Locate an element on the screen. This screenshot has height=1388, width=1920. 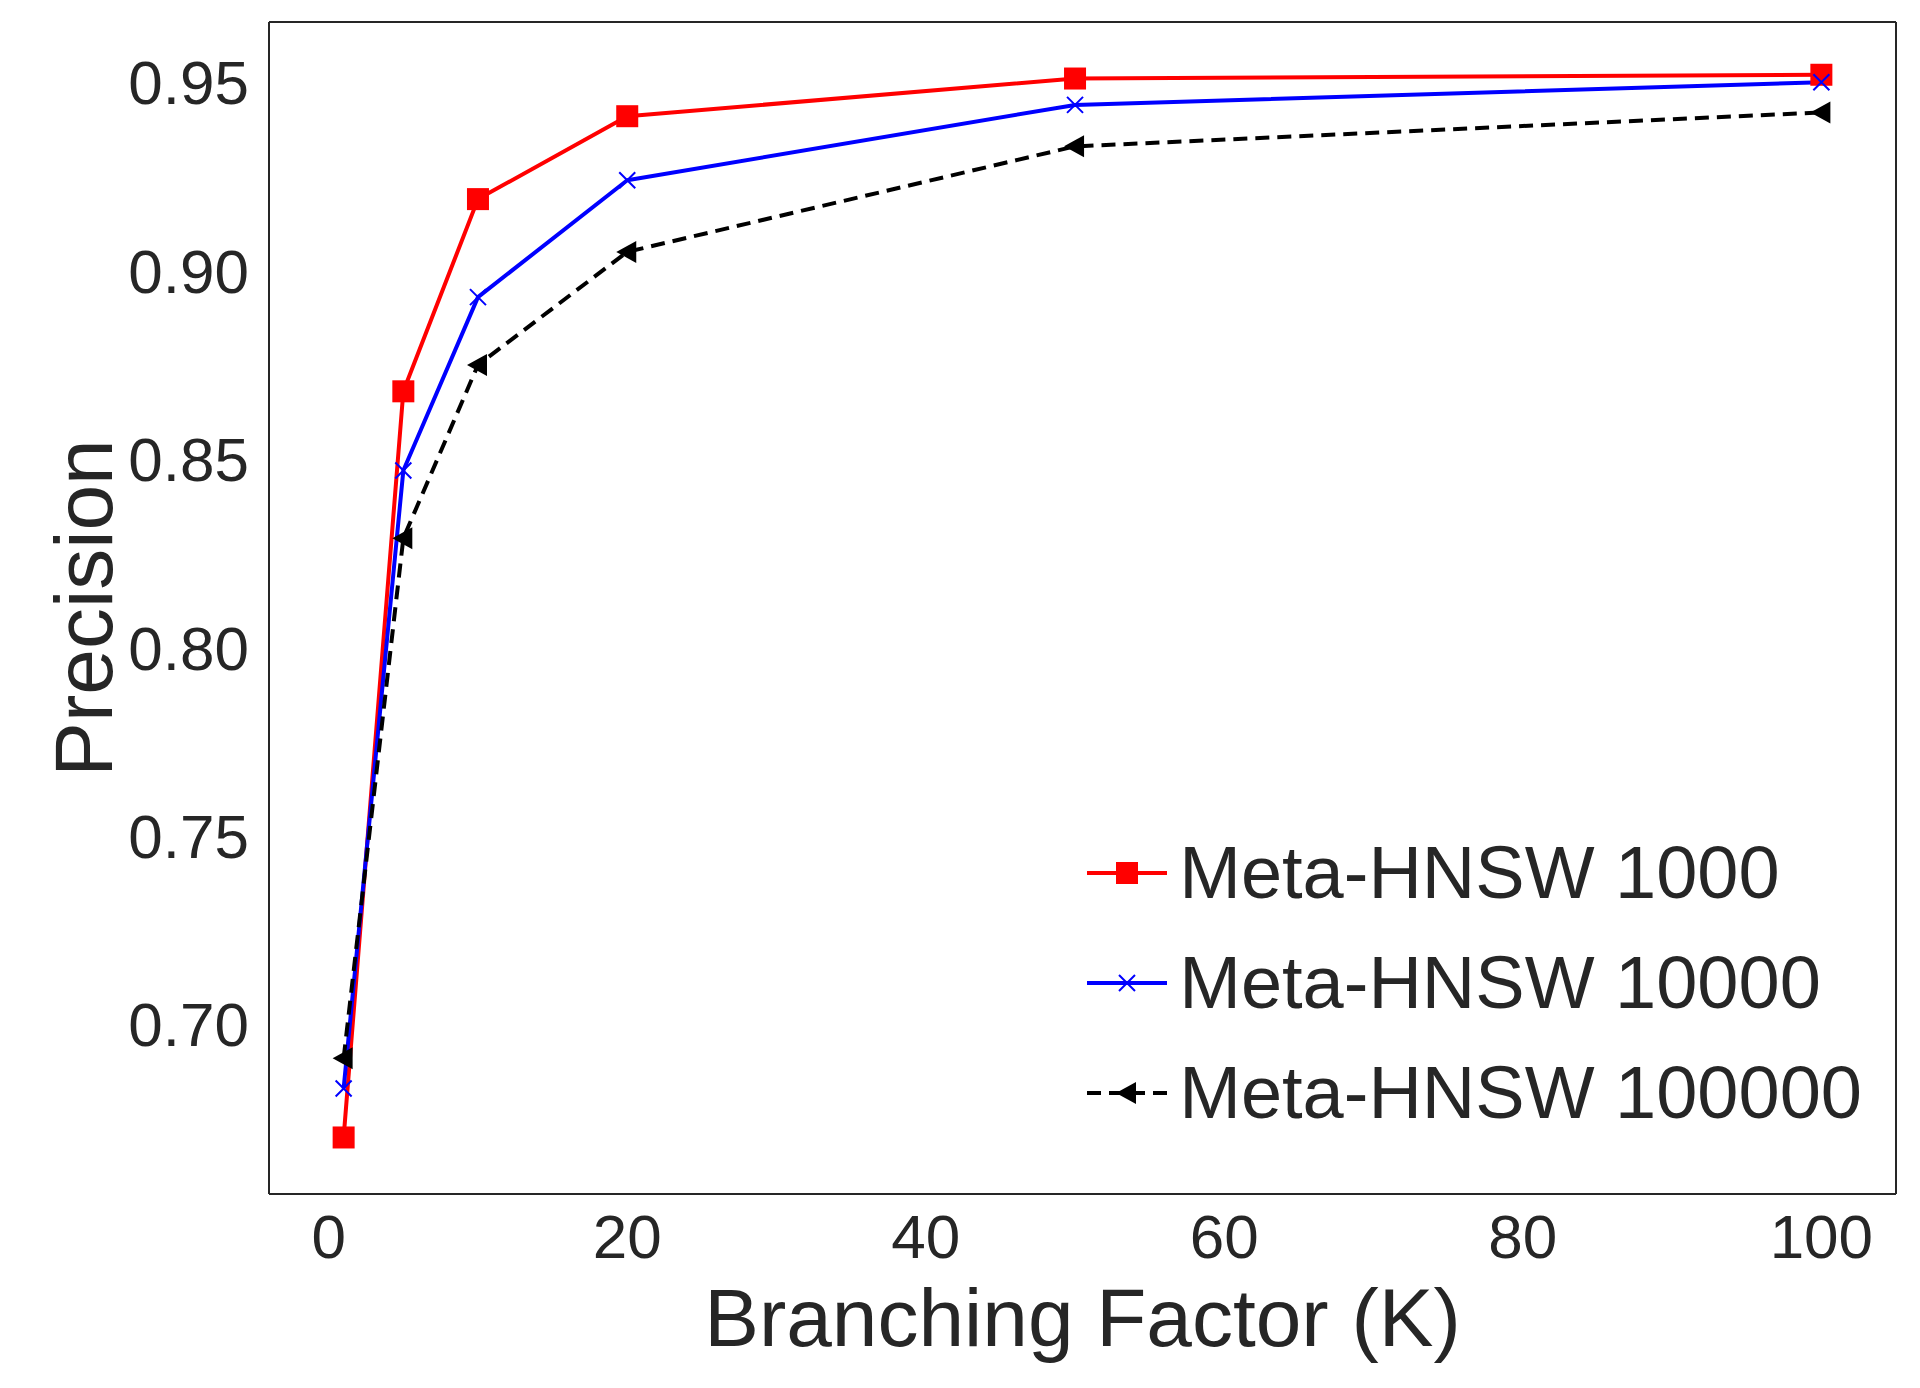
legend-label: Meta-HNSW 10000 is located at coordinates (1500, 983).